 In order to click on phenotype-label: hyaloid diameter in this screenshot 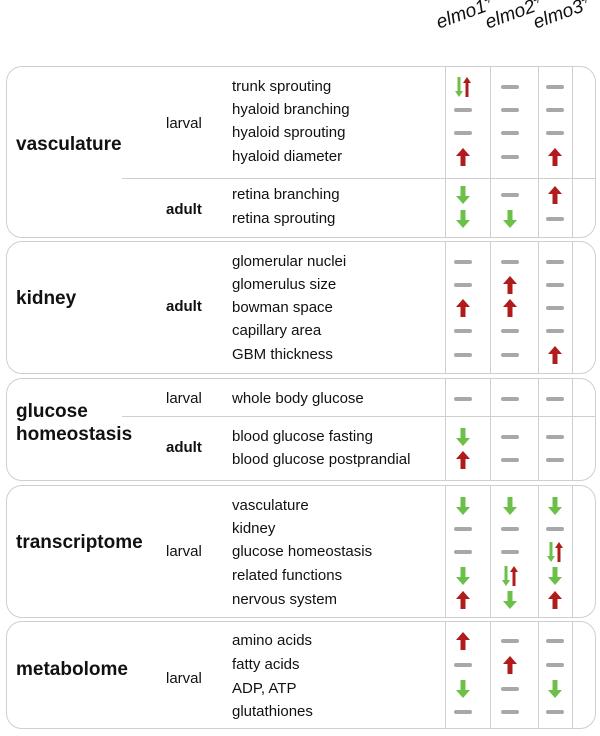, I will do `click(287, 156)`.